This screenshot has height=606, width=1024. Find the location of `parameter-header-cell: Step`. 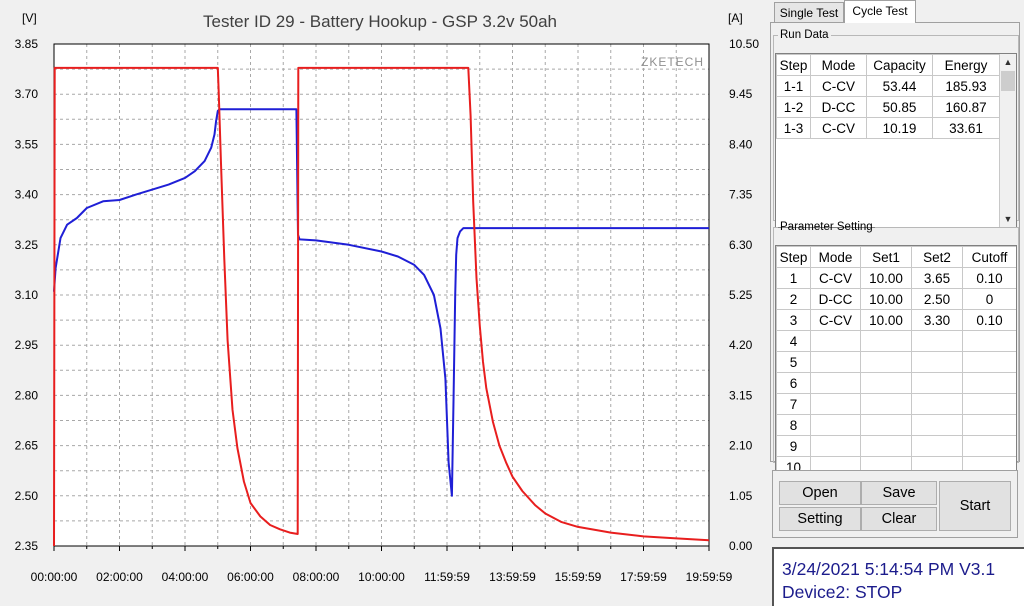

parameter-header-cell: Step is located at coordinates (793, 257).